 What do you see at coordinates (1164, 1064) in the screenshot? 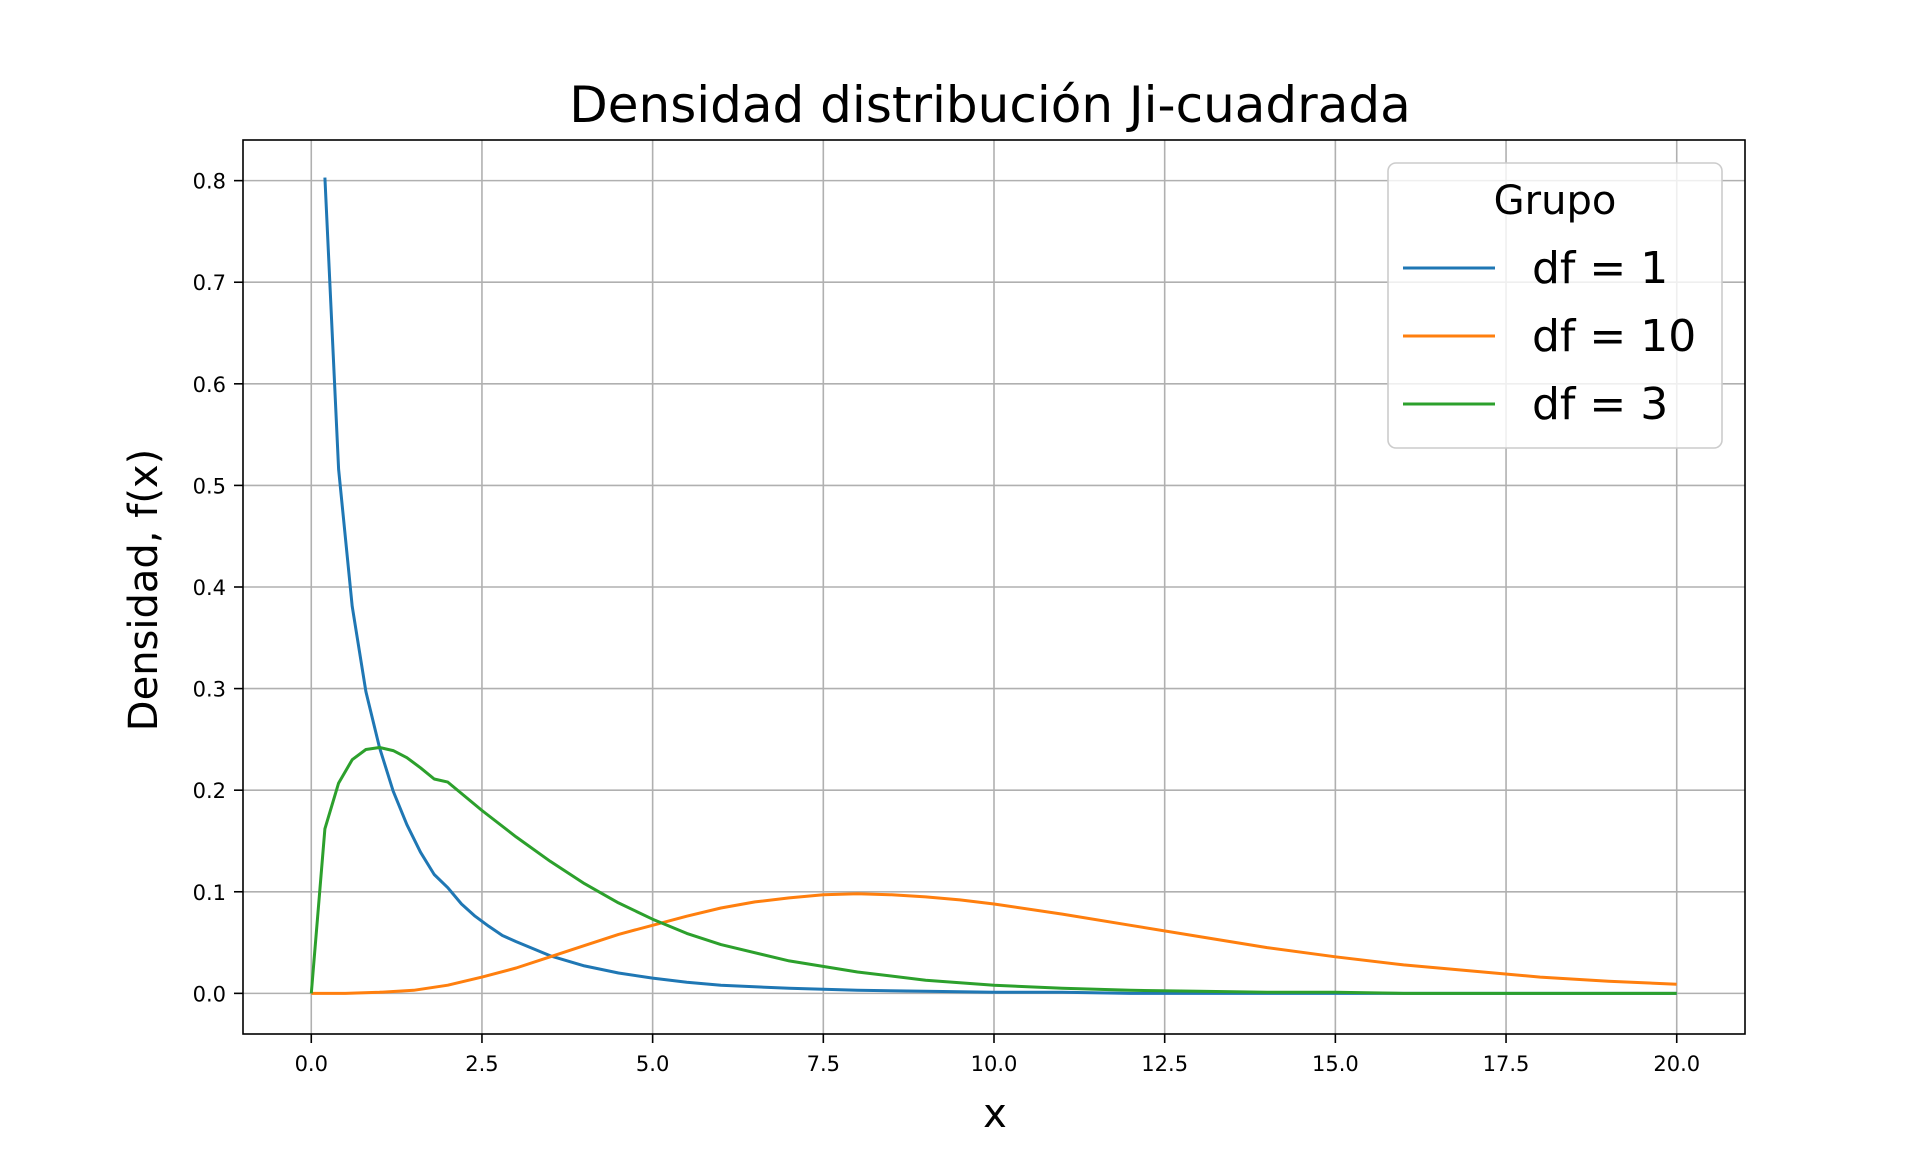
I see `x-tick-label: 12.5` at bounding box center [1164, 1064].